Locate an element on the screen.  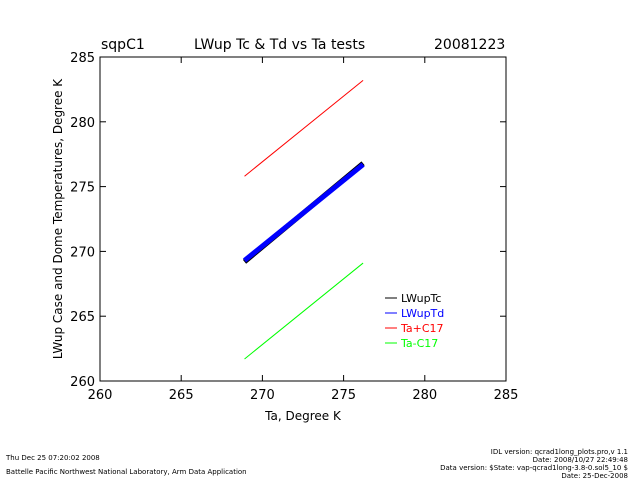
x-tick-label: 280 is located at coordinates (424, 395).